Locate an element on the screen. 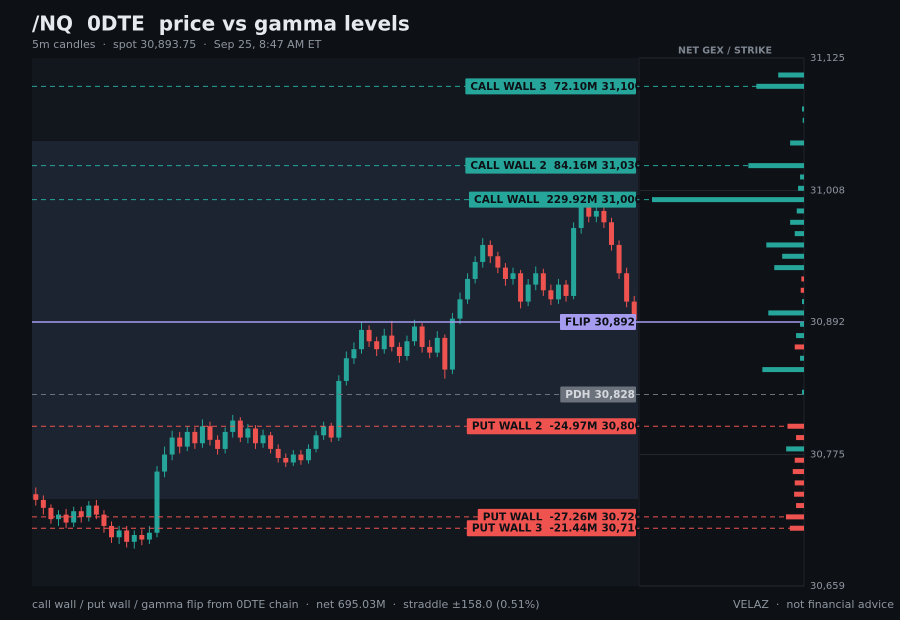 Image resolution: width=900 pixels, height=620 pixels. spot: spot 30,893.75 is located at coordinates (154, 44).